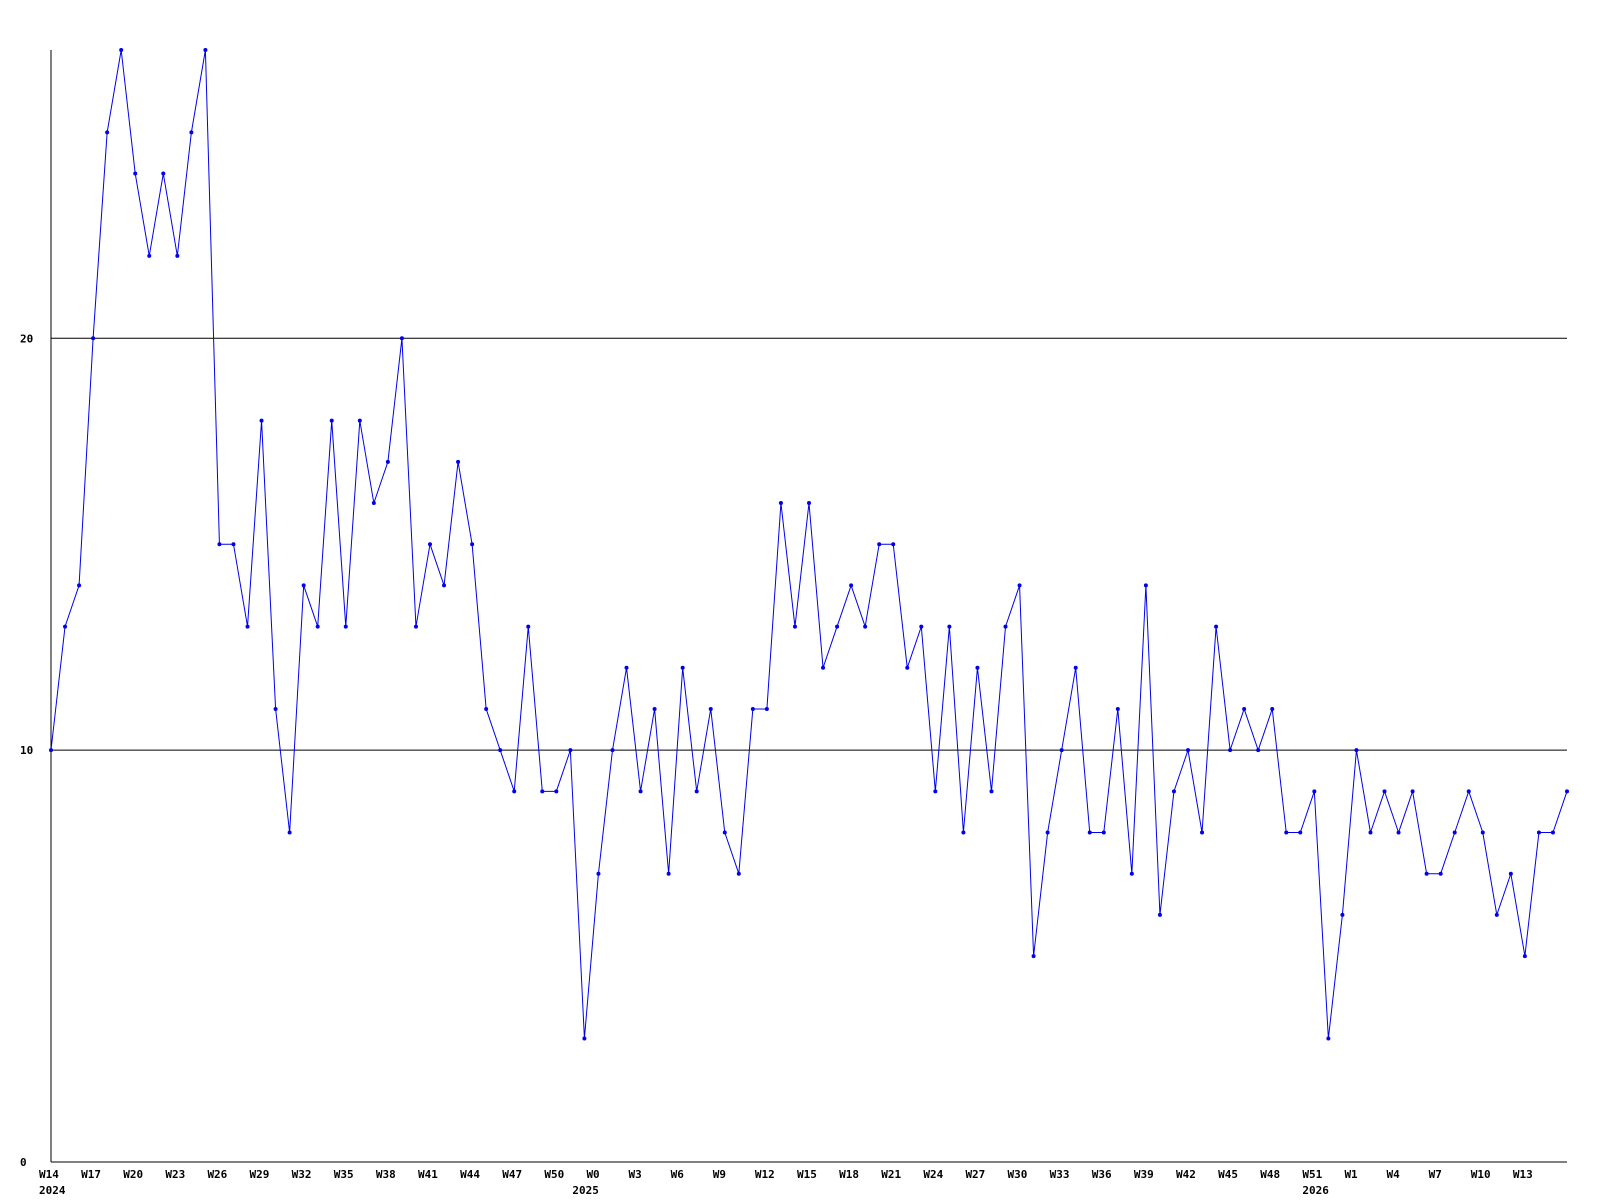  What do you see at coordinates (217, 1174) in the screenshot?
I see `x-tick-label: W26` at bounding box center [217, 1174].